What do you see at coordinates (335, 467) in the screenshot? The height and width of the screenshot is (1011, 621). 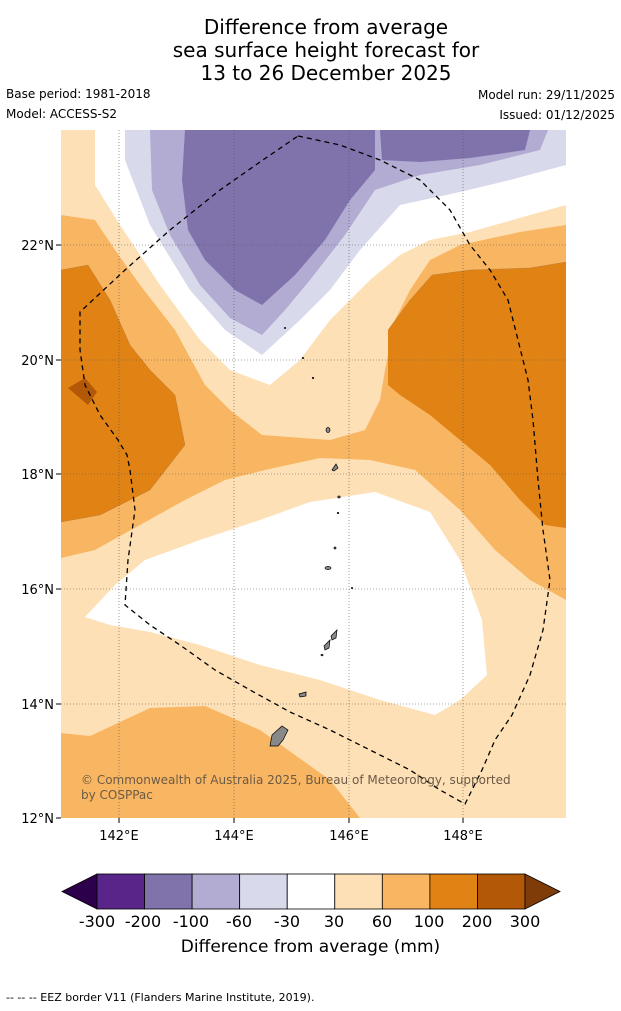 I see `island-alamagan` at bounding box center [335, 467].